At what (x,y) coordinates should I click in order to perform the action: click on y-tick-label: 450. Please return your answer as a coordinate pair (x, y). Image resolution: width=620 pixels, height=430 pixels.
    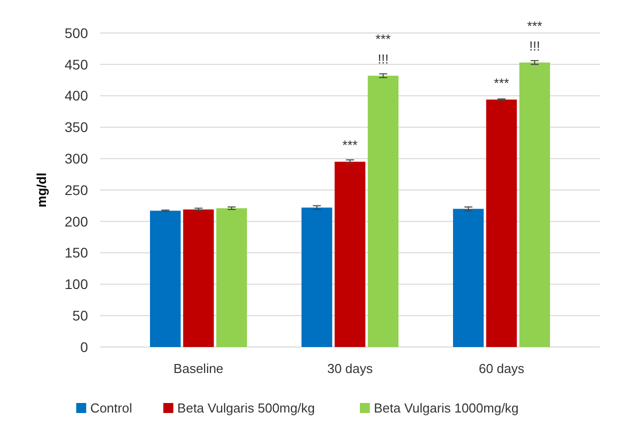
    Looking at the image, I should click on (76, 64).